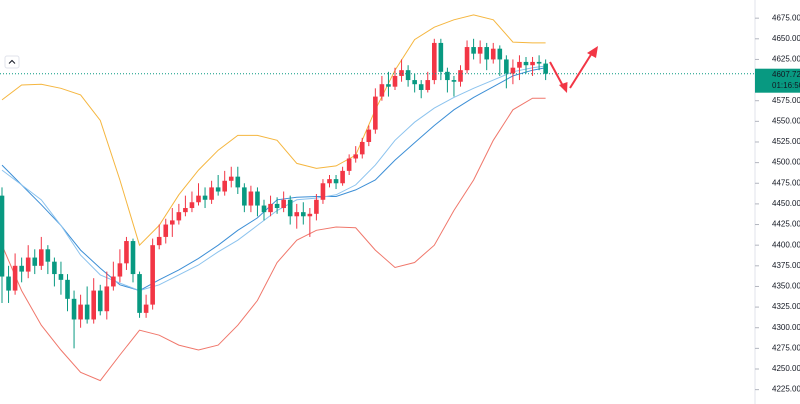 Image resolution: width=800 pixels, height=404 pixels. Describe the element at coordinates (786, 286) in the screenshot. I see `y-tick-label: 4350.00` at that location.